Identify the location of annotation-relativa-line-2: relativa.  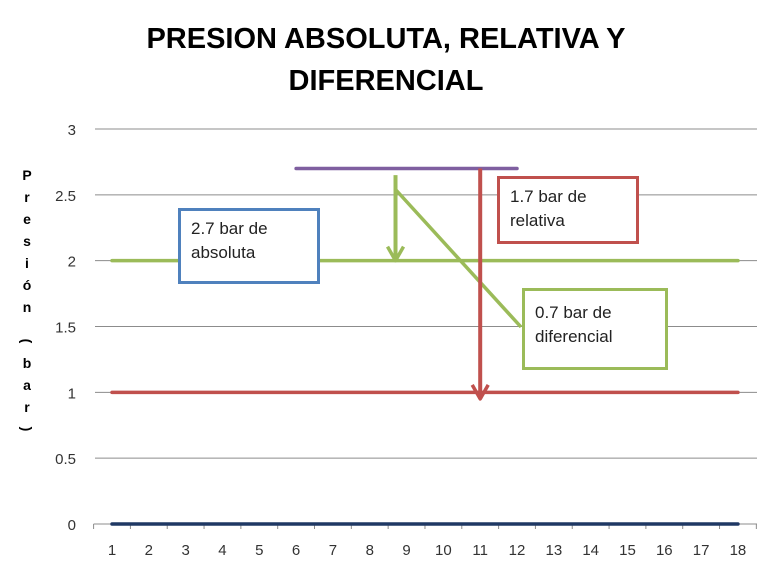
(537, 220).